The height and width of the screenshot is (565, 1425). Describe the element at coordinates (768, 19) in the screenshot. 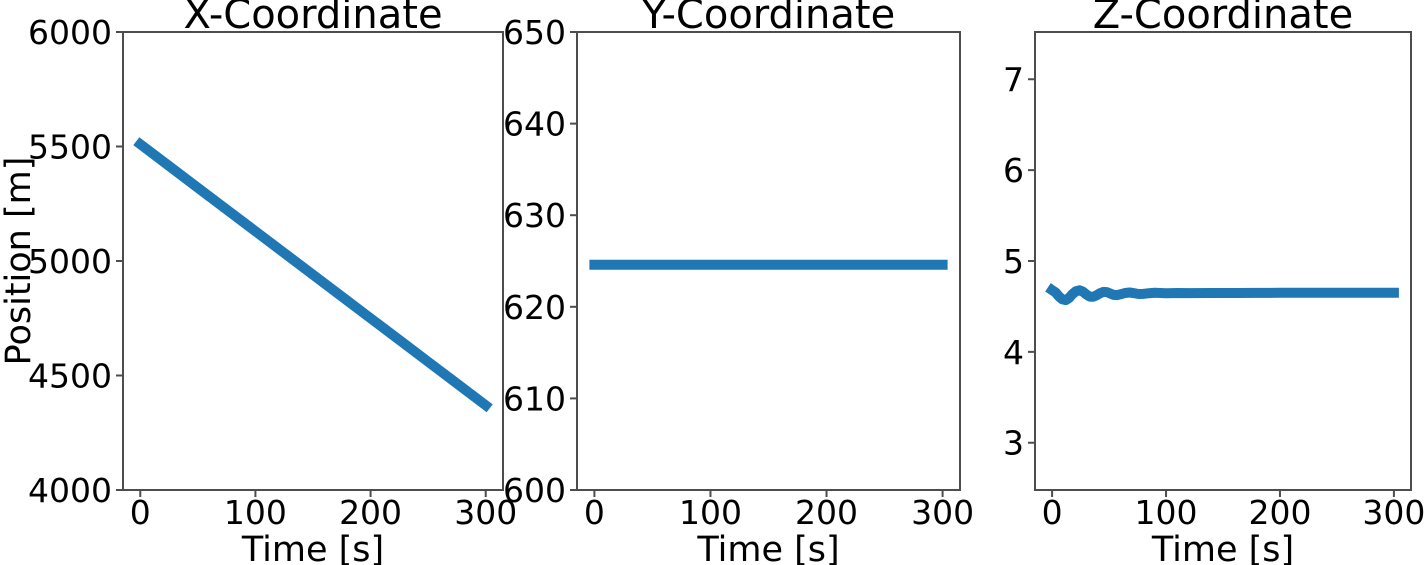

I see `plot-title: Y-Coordinate` at that location.